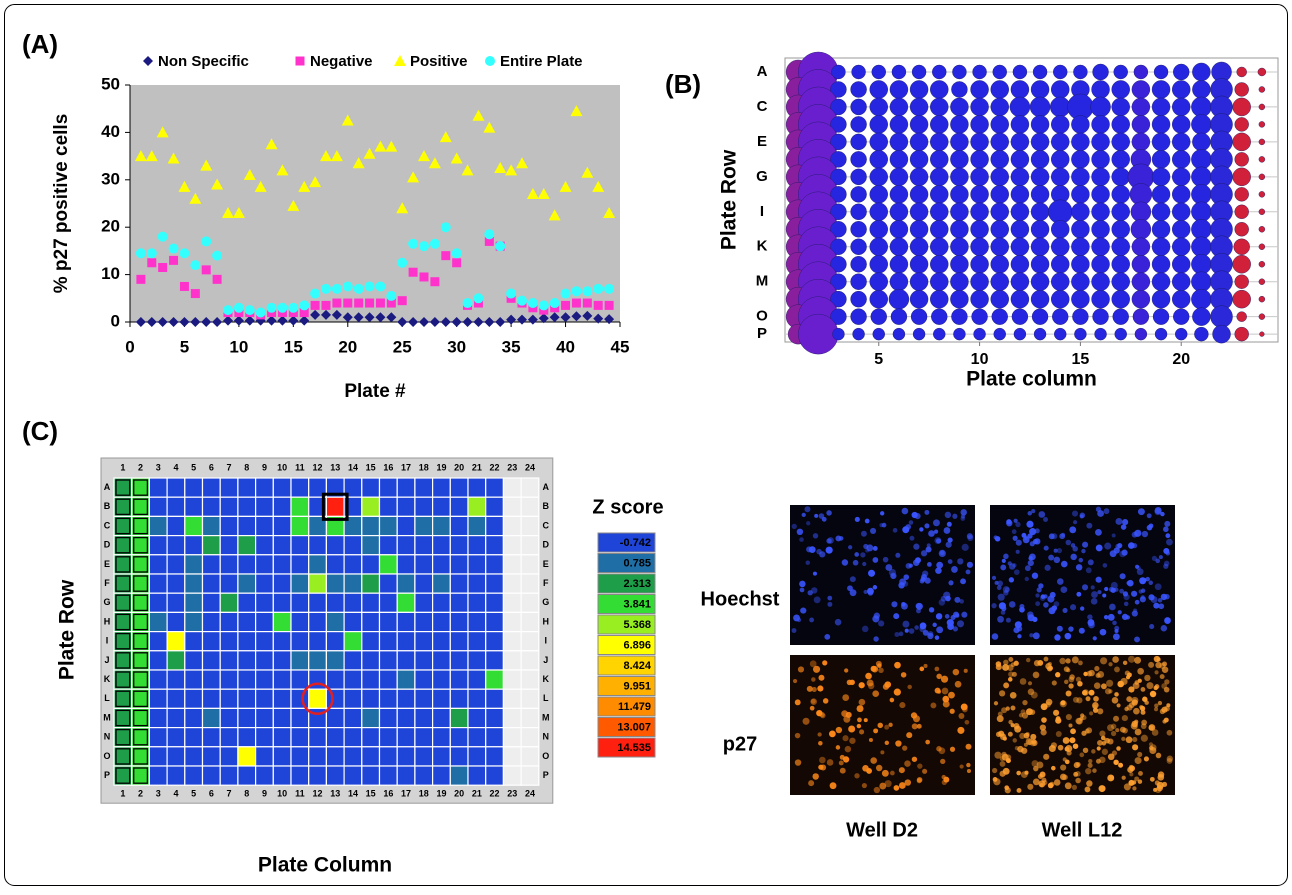  Describe the element at coordinates (635, 543) in the screenshot. I see `colorbar-label: -0.742` at that location.